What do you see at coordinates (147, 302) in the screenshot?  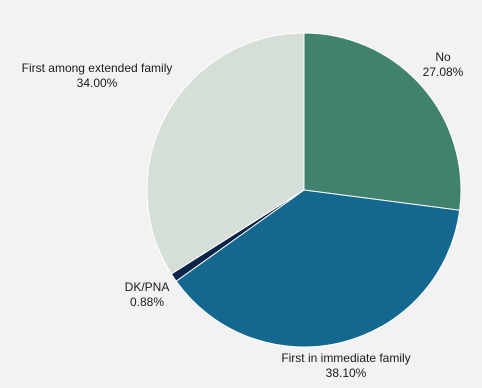 I see `slice-value-label-dk-pna: 0.88%` at bounding box center [147, 302].